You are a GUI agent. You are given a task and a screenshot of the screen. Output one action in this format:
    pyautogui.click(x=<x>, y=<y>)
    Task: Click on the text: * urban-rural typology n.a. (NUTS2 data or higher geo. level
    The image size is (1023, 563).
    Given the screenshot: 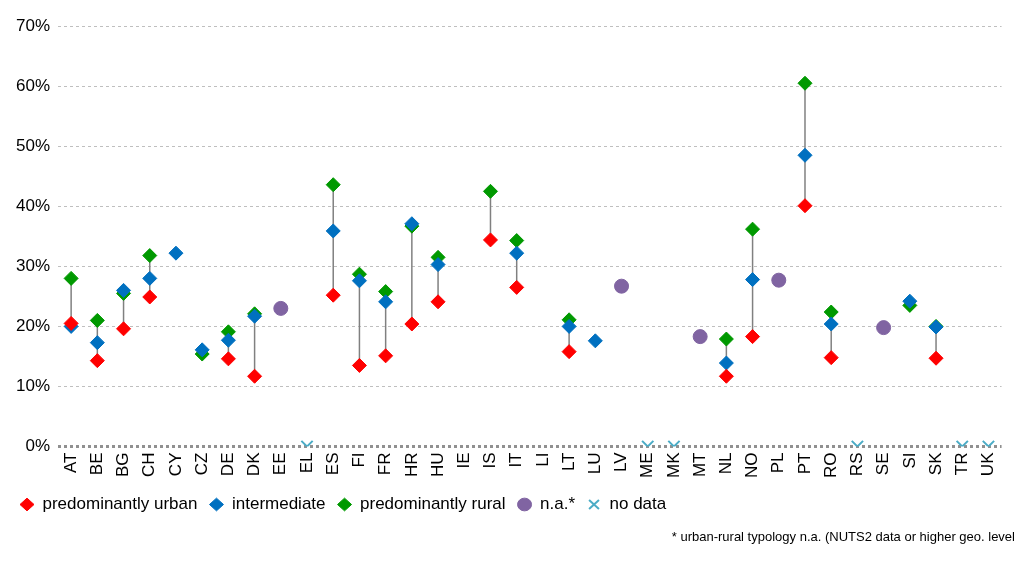 What is the action you would take?
    pyautogui.click(x=842, y=536)
    